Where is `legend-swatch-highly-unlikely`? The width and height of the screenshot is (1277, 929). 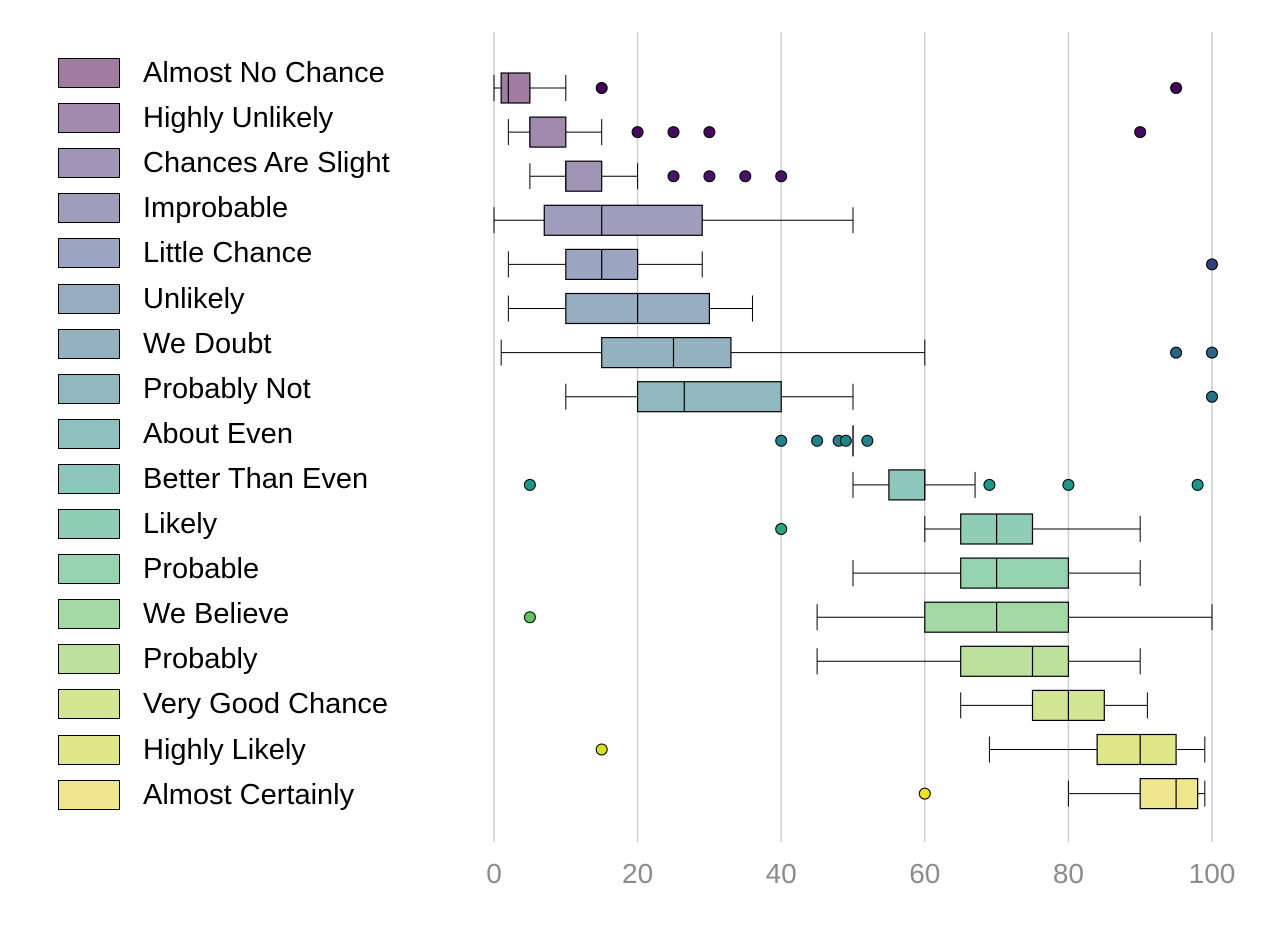
legend-swatch-highly-unlikely is located at coordinates (89, 118).